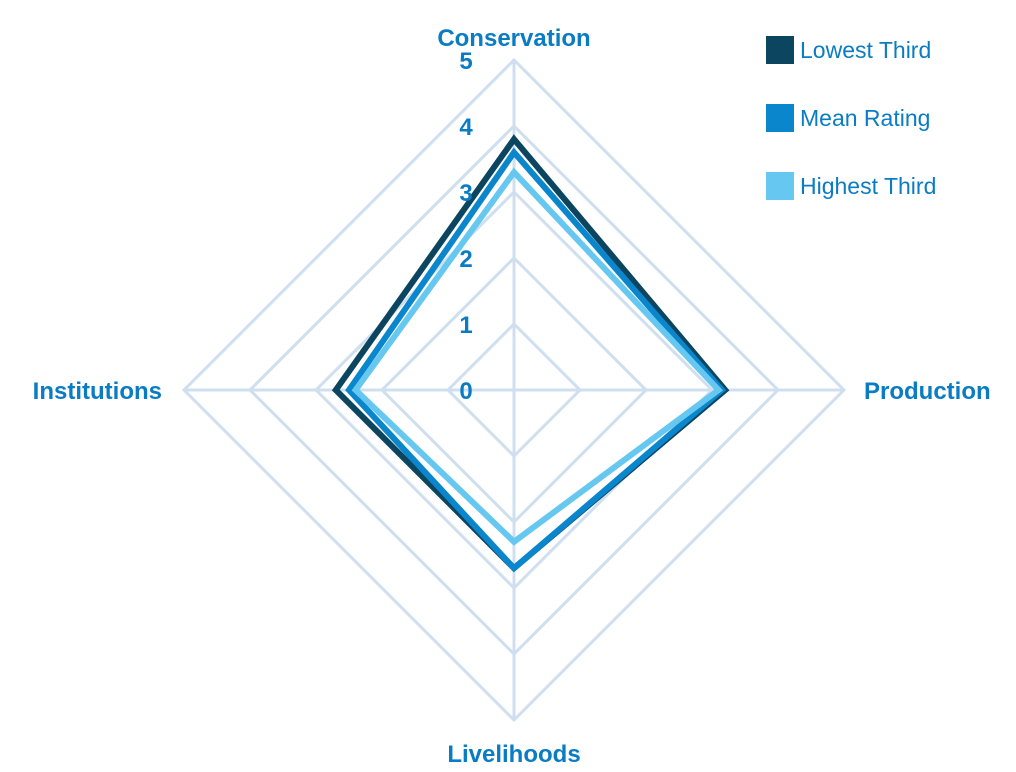 The image size is (1016, 772). Describe the element at coordinates (97, 391) in the screenshot. I see `axis-label-institutions: Institutions` at that location.